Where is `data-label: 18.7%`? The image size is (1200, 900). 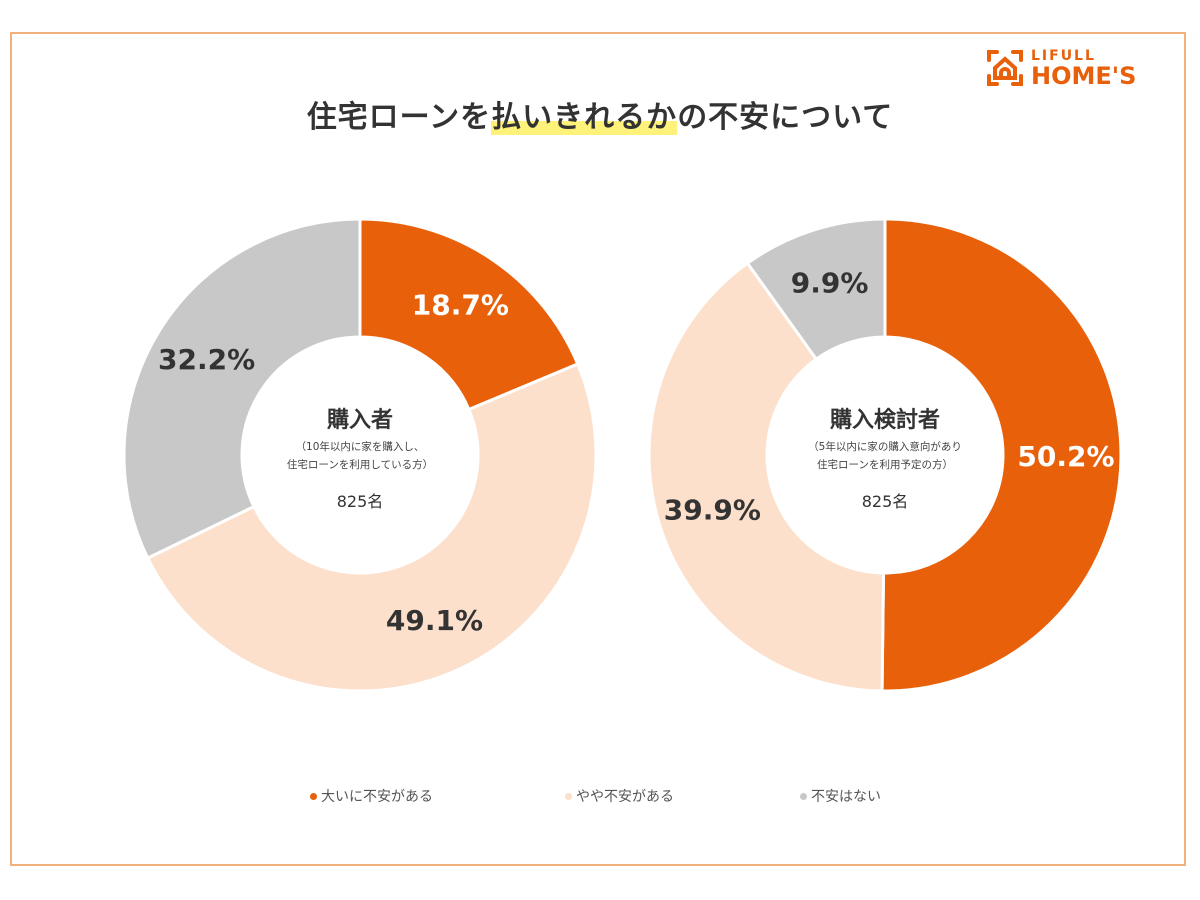
data-label: 18.7% is located at coordinates (460, 304).